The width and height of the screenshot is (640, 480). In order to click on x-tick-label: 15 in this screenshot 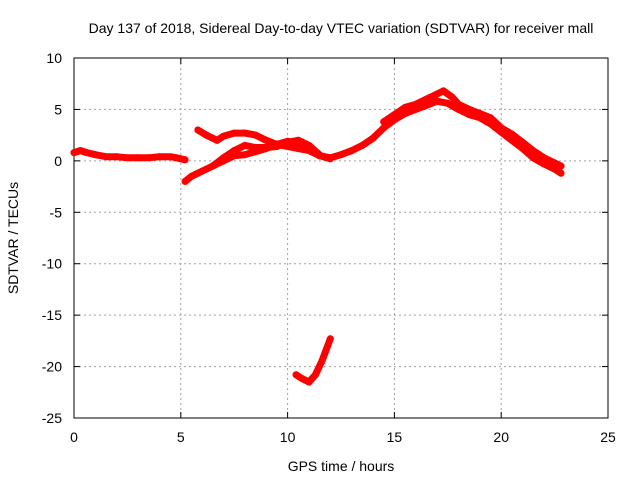, I will do `click(395, 437)`.